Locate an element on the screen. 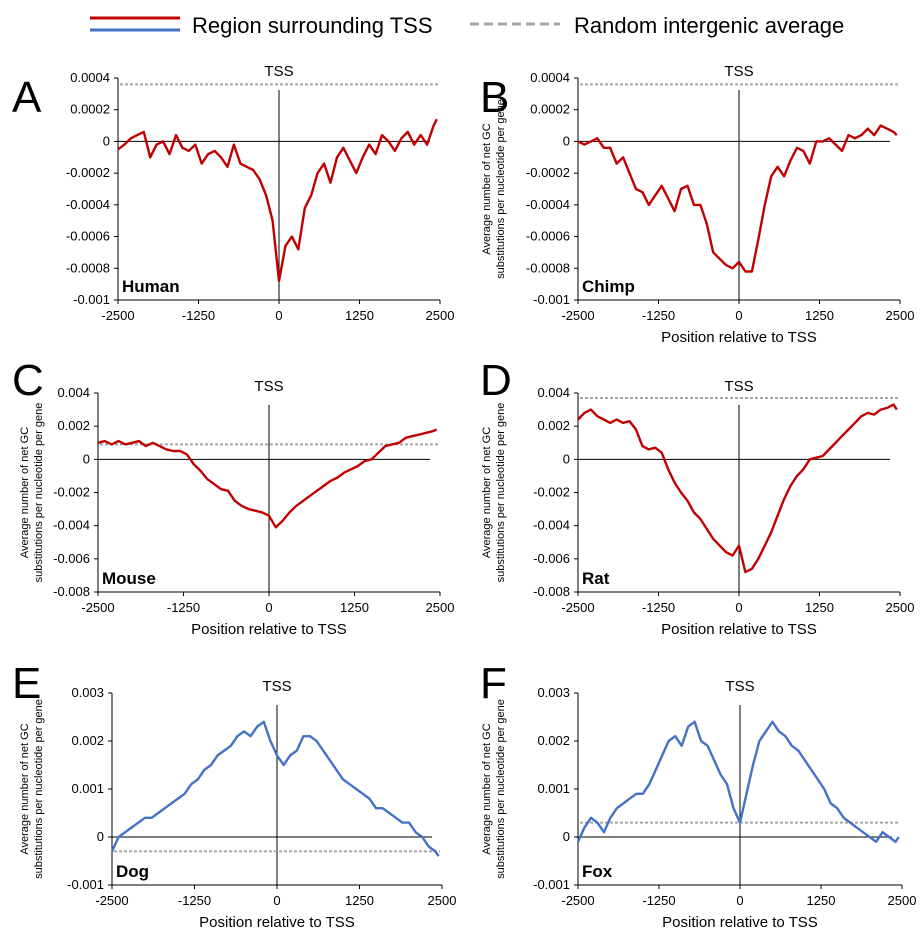  series-line-human is located at coordinates (277, 200).